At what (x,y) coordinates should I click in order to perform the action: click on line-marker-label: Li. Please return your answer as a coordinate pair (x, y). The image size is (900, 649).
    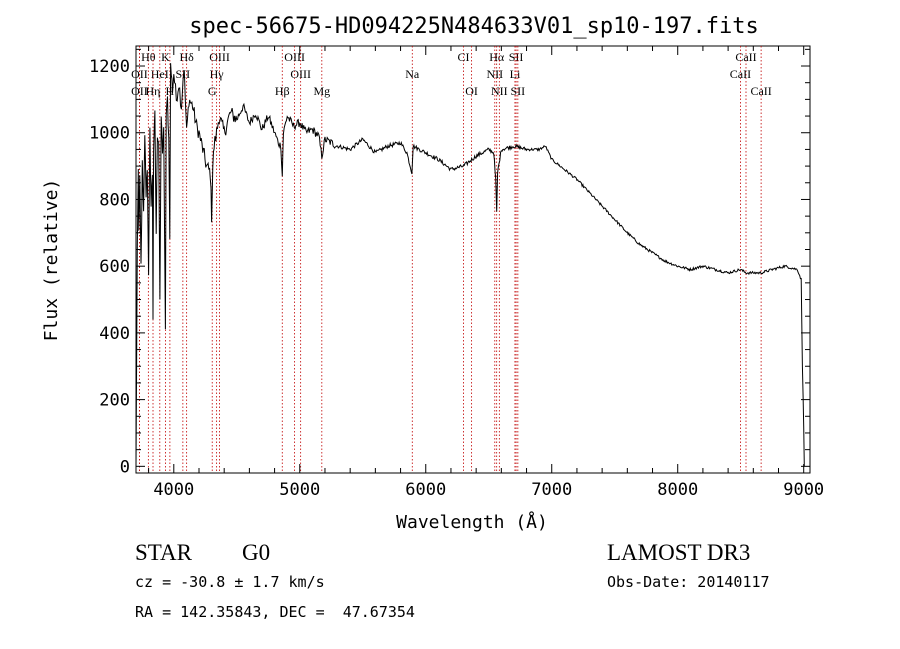
    Looking at the image, I should click on (515, 74).